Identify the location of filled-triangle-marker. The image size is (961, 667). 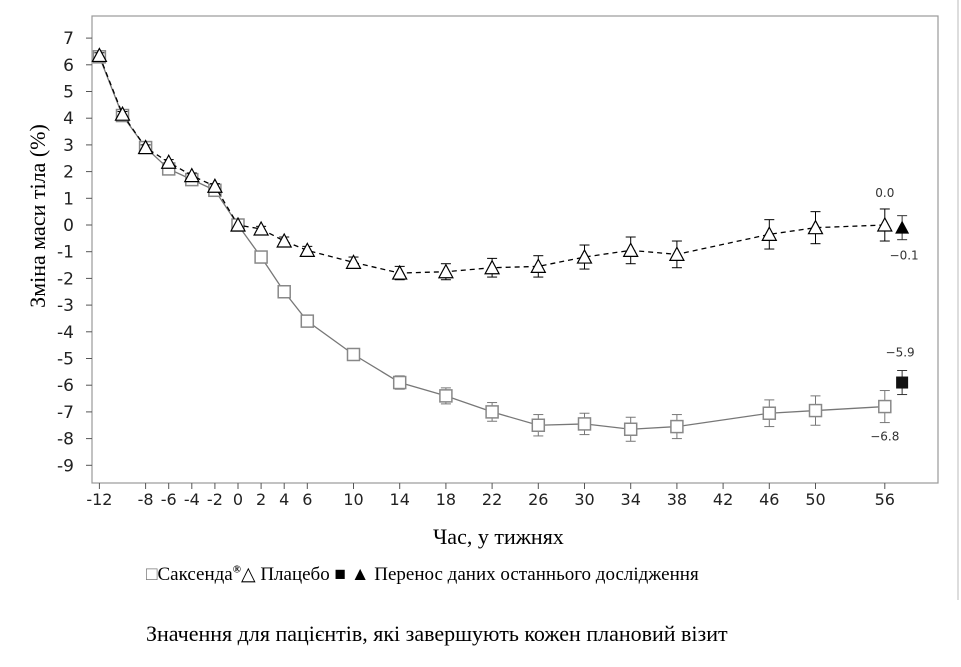
(902, 227).